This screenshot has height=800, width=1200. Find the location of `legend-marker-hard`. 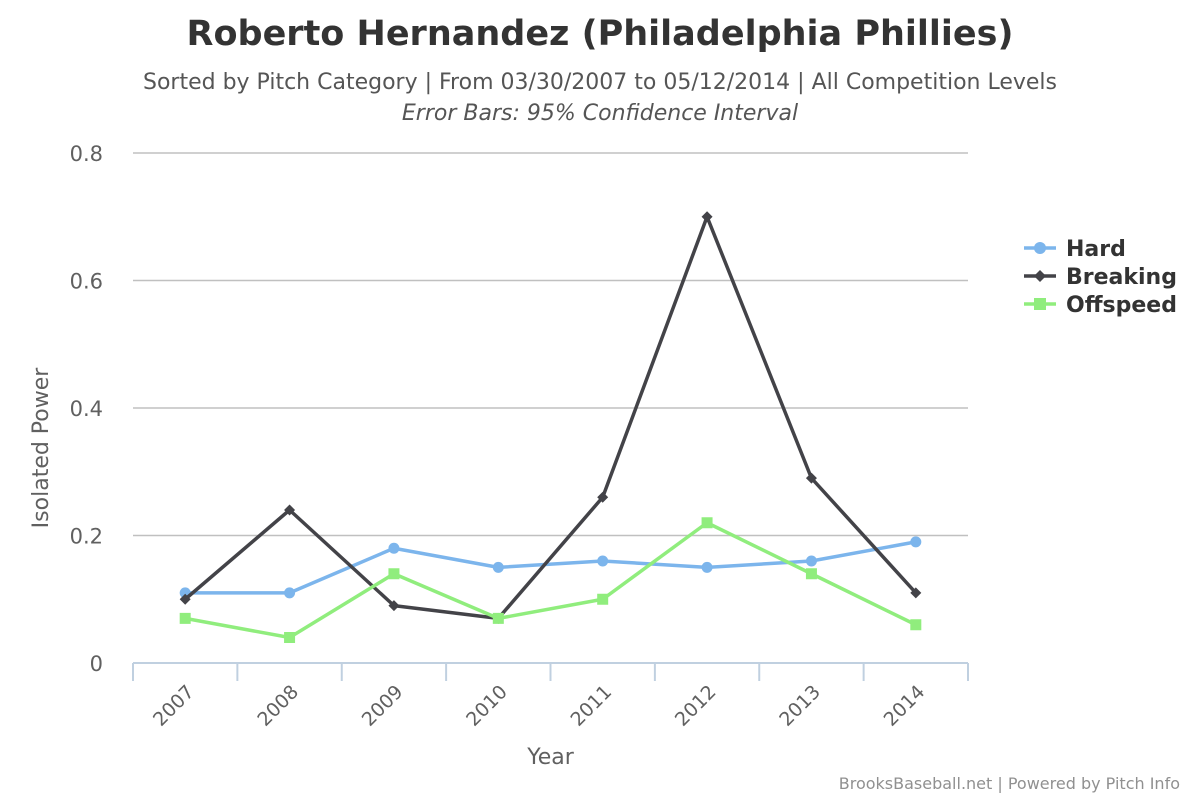

legend-marker-hard is located at coordinates (1040, 248).